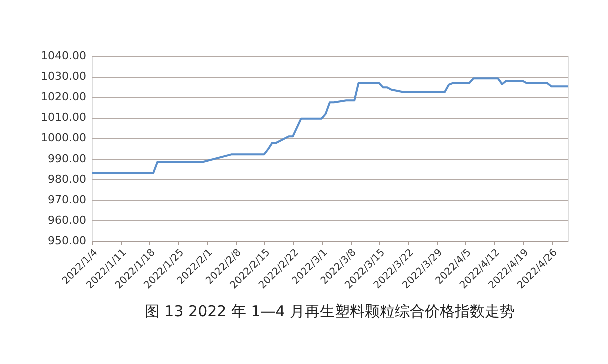  What do you see at coordinates (63, 117) in the screenshot?
I see `y-tick-label: 1010.00` at bounding box center [63, 117].